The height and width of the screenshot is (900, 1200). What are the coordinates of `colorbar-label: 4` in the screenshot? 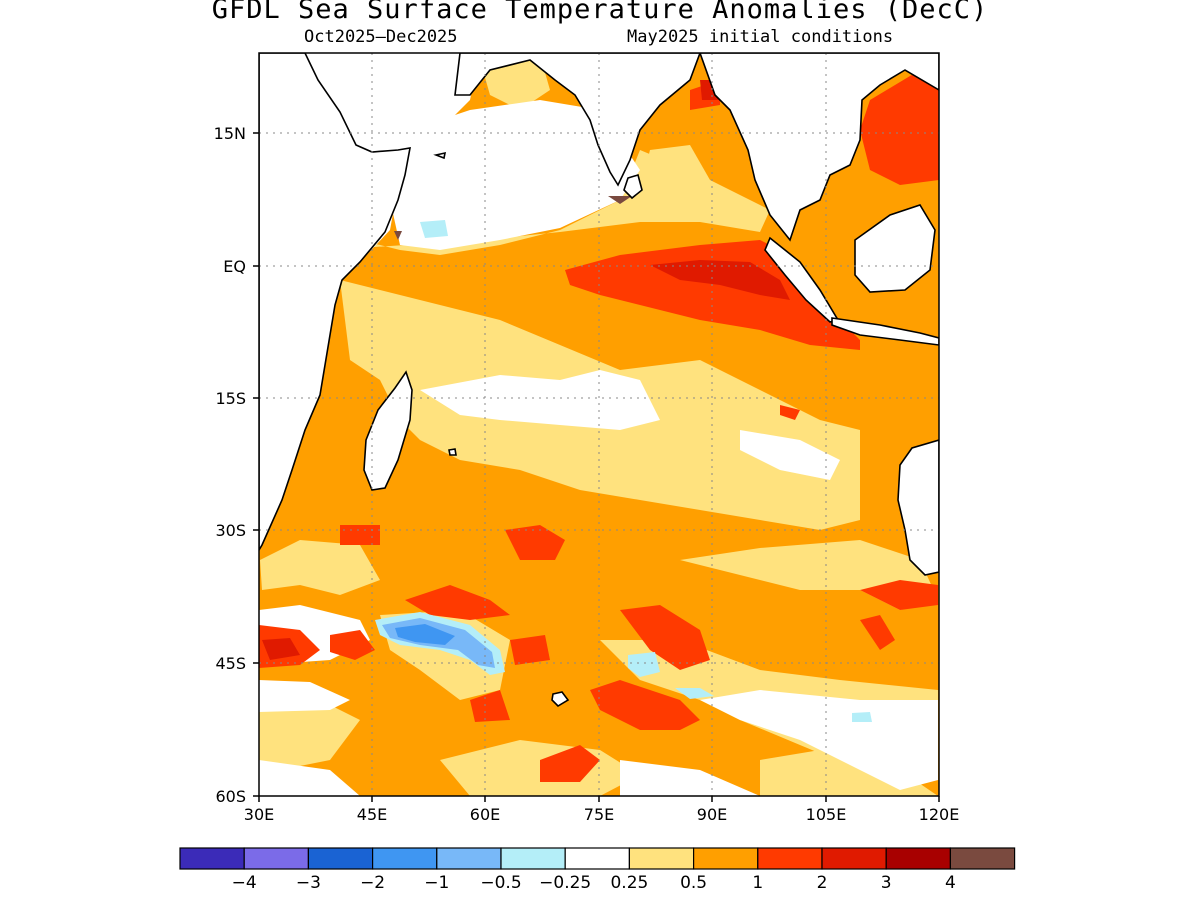 It's located at (950, 883).